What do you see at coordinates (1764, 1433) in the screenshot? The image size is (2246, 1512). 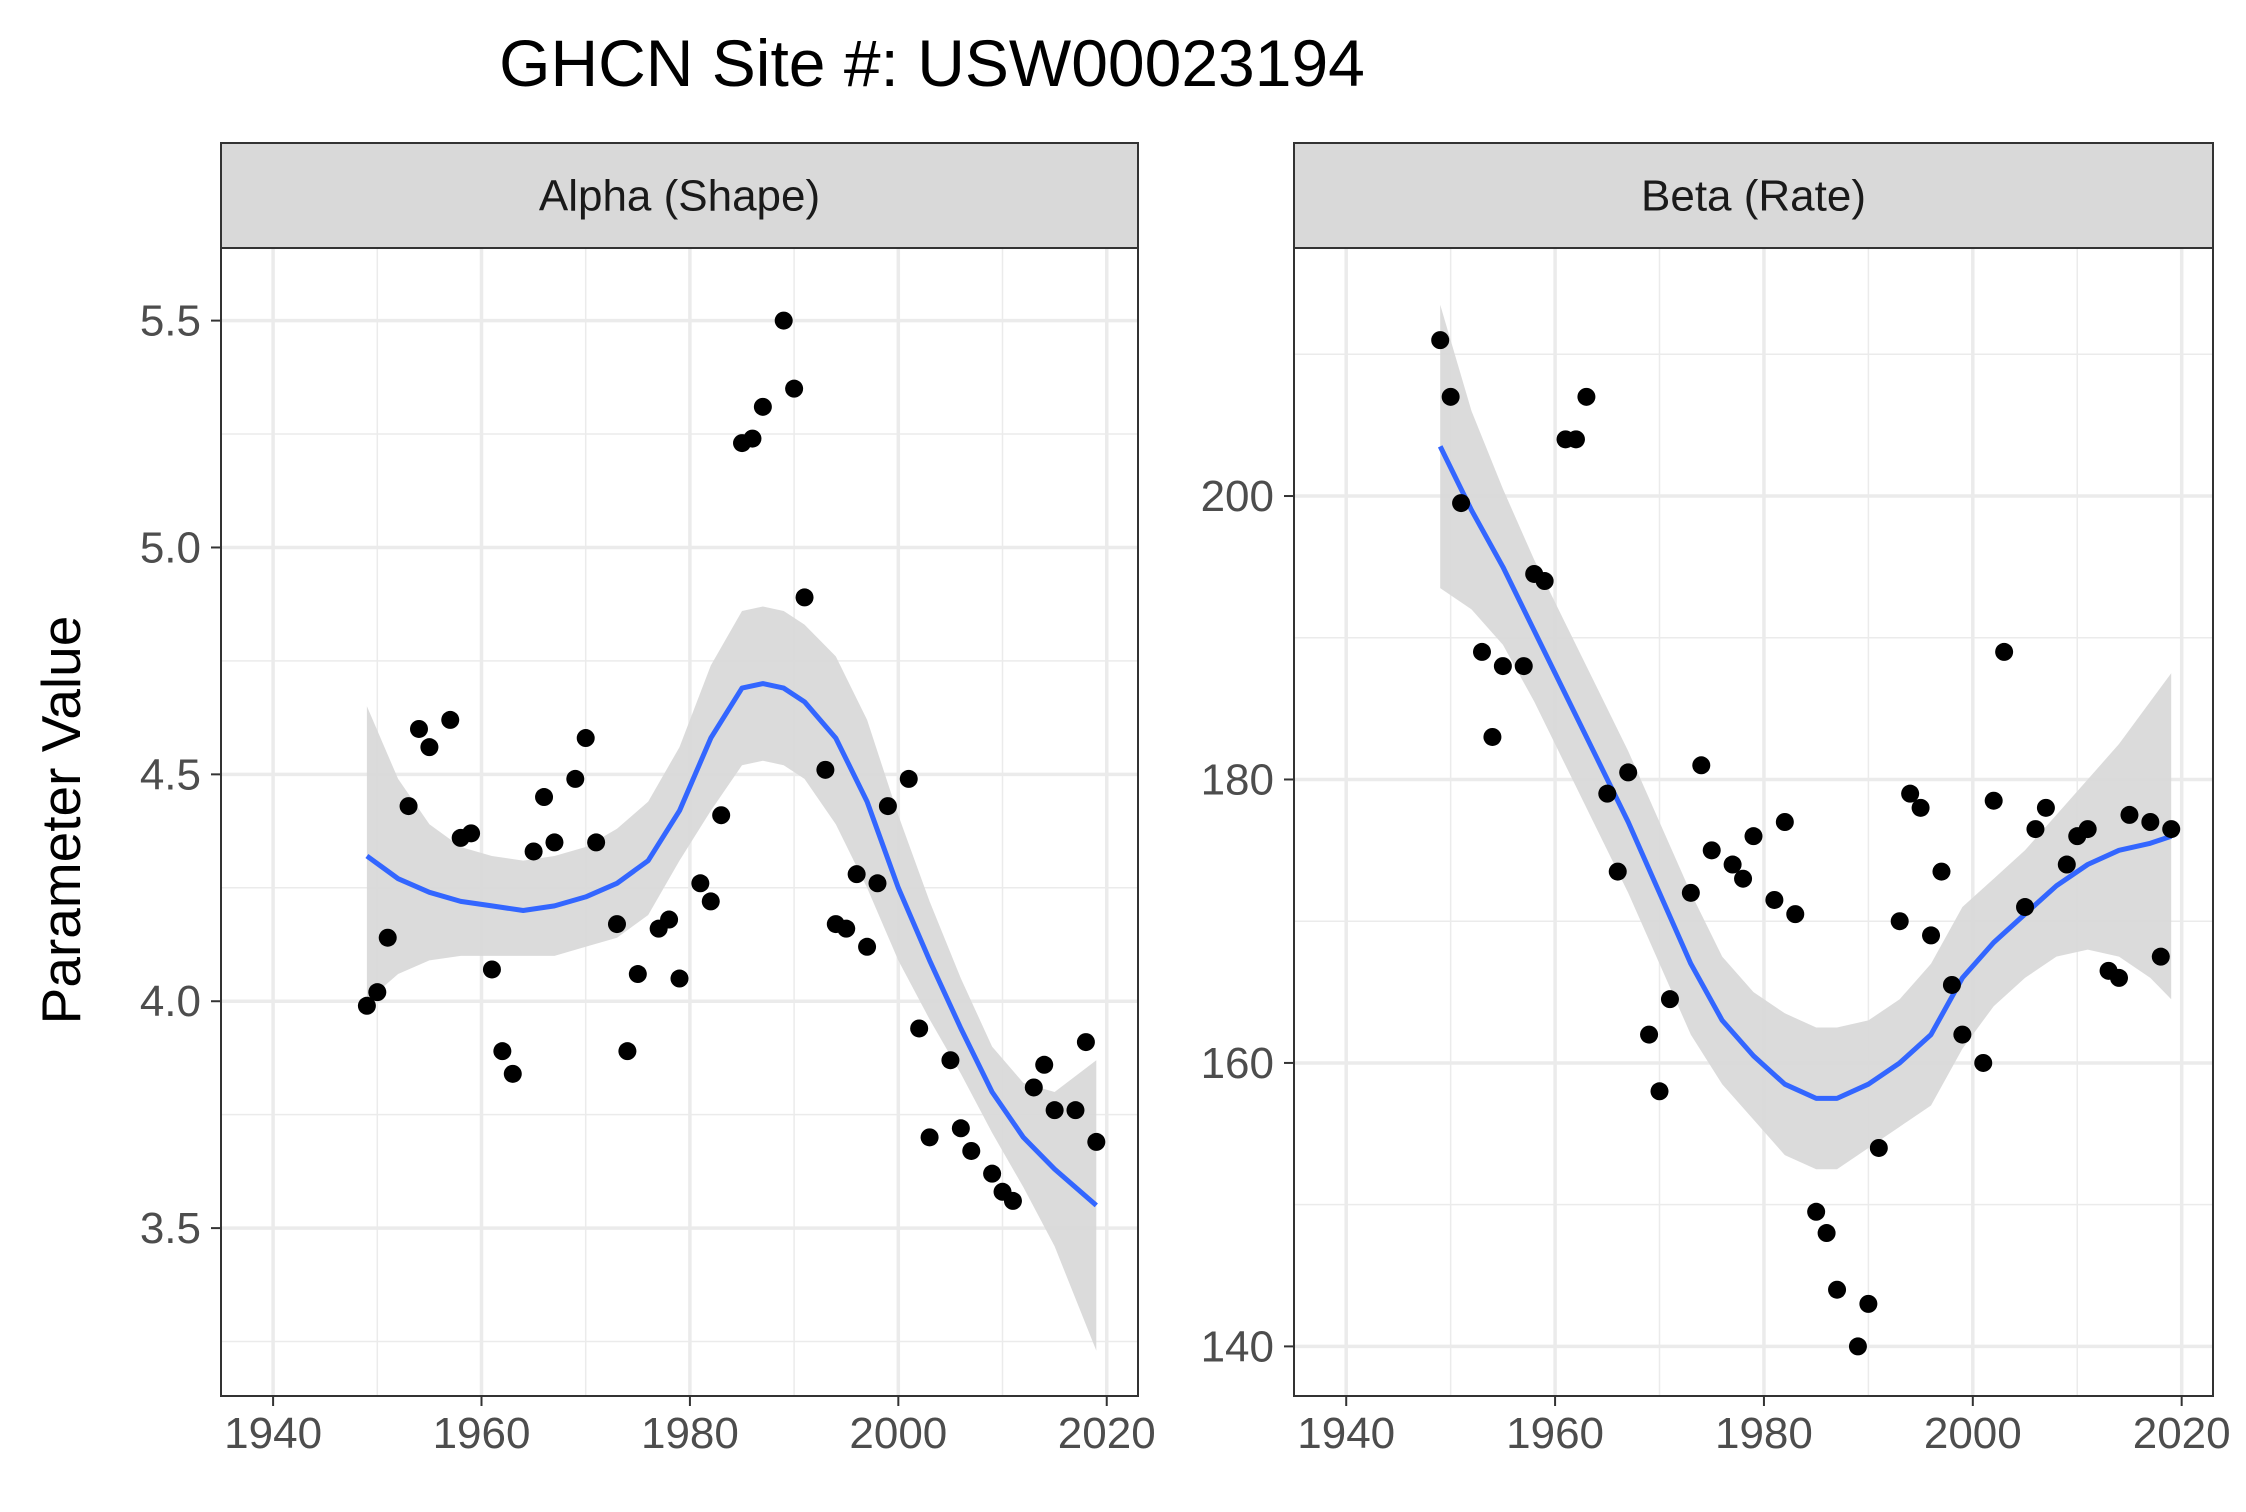 I see `x-tick-label: 1980` at bounding box center [1764, 1433].